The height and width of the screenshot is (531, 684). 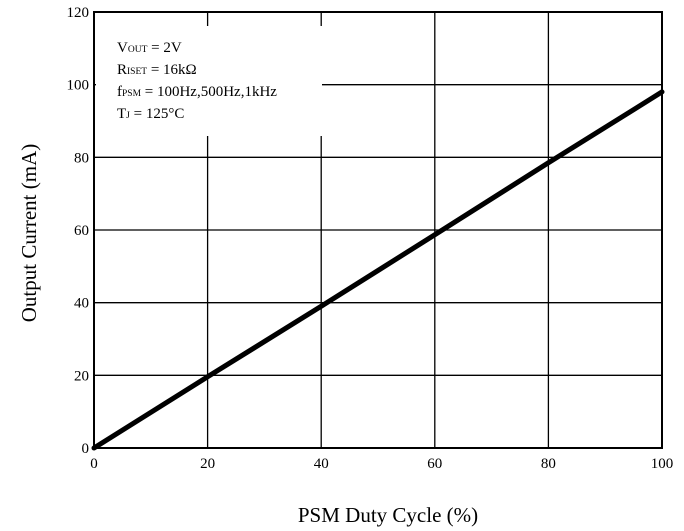 I want to click on x-tick-label: 40, so click(x=321, y=464).